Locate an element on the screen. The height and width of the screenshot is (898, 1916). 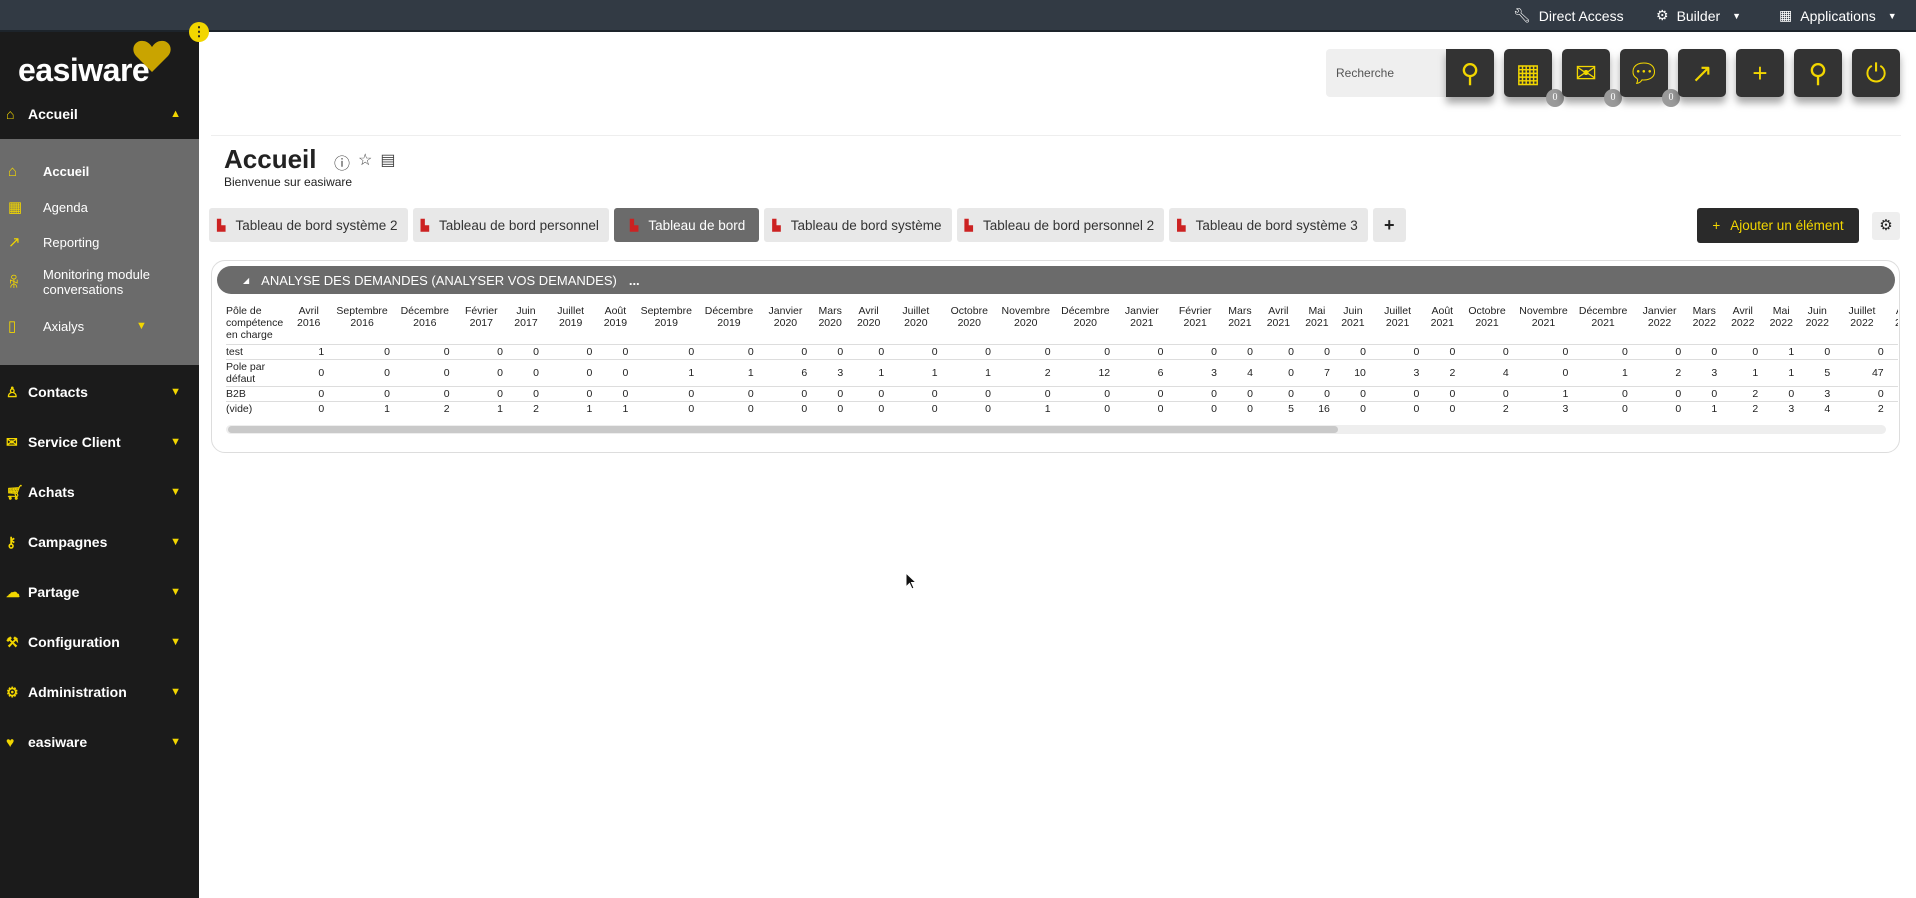
column-header: Novembre 2021 is located at coordinates (1543, 317).